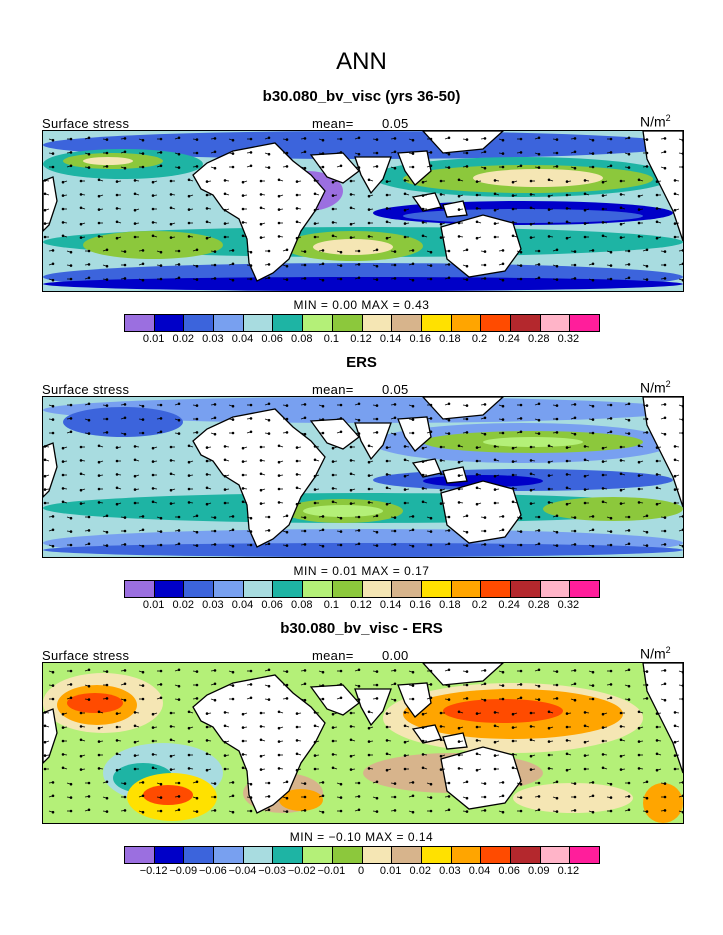  Describe the element at coordinates (361, 871) in the screenshot. I see `colorbar-tick-label: 0` at that location.